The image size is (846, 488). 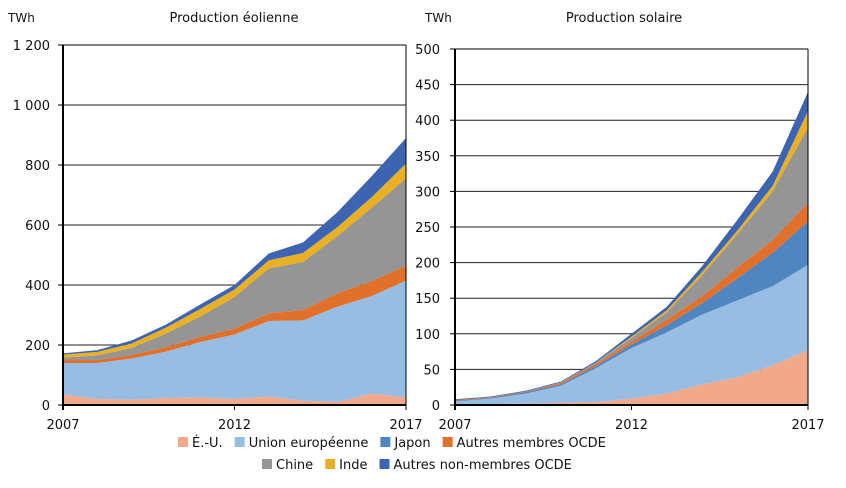 What do you see at coordinates (37, 166) in the screenshot?
I see `y-tick-label: 800` at bounding box center [37, 166].